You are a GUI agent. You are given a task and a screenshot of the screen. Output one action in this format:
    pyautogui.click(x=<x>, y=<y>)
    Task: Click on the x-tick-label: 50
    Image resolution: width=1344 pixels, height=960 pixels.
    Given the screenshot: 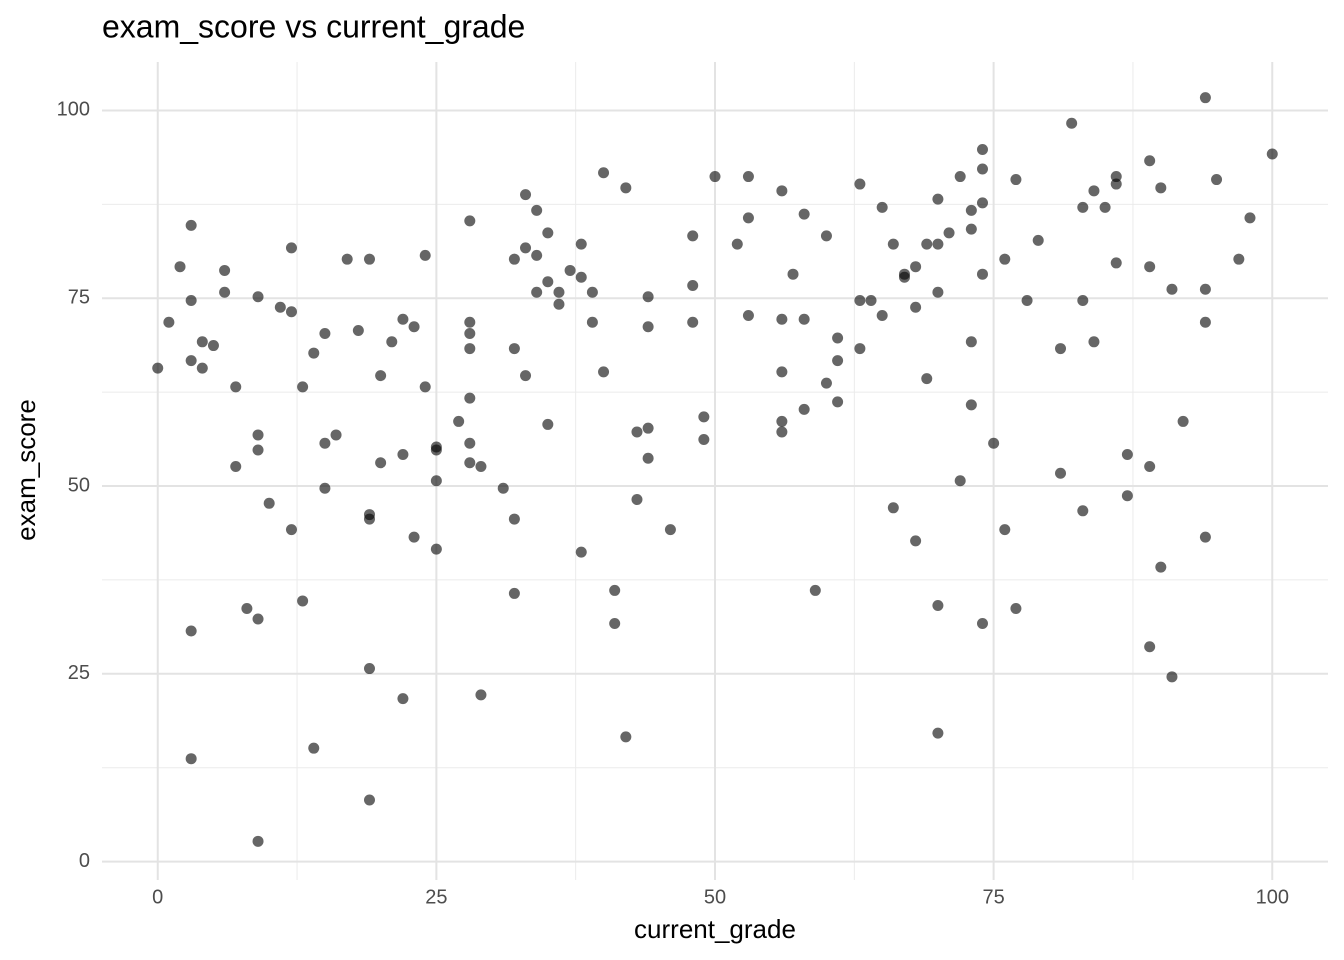 What is the action you would take?
    pyautogui.click(x=715, y=897)
    